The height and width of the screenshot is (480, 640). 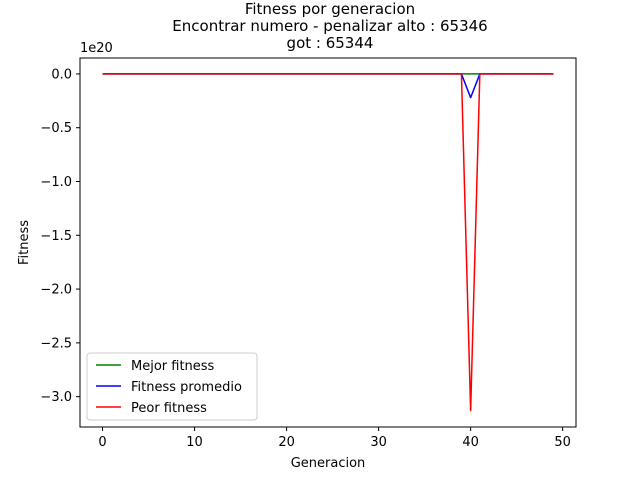 What do you see at coordinates (56, 290) in the screenshot?
I see `y-tick-label: −2.0` at bounding box center [56, 290].